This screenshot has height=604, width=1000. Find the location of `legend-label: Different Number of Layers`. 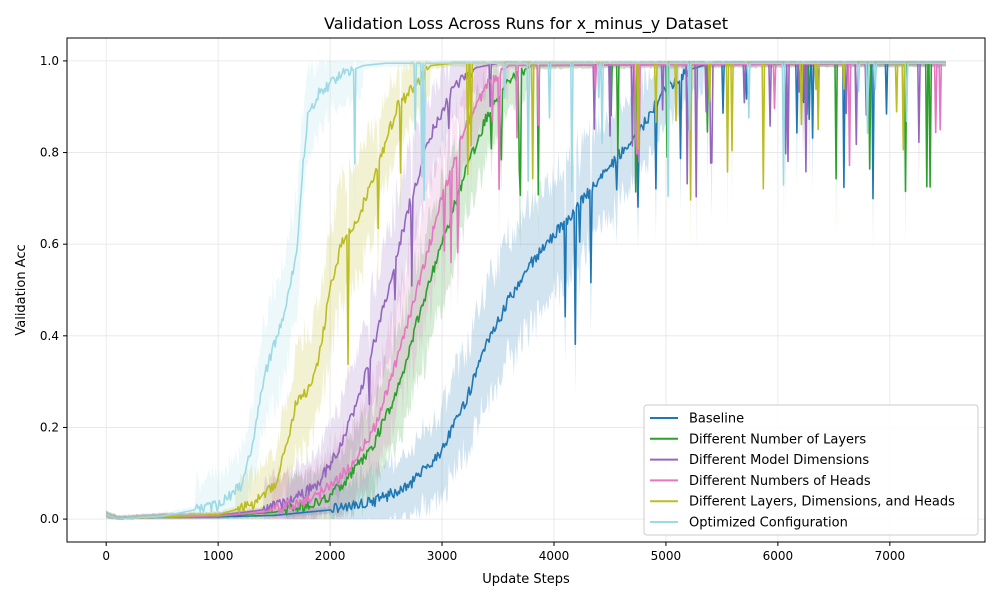

legend-label: Different Number of Layers is located at coordinates (777, 439).